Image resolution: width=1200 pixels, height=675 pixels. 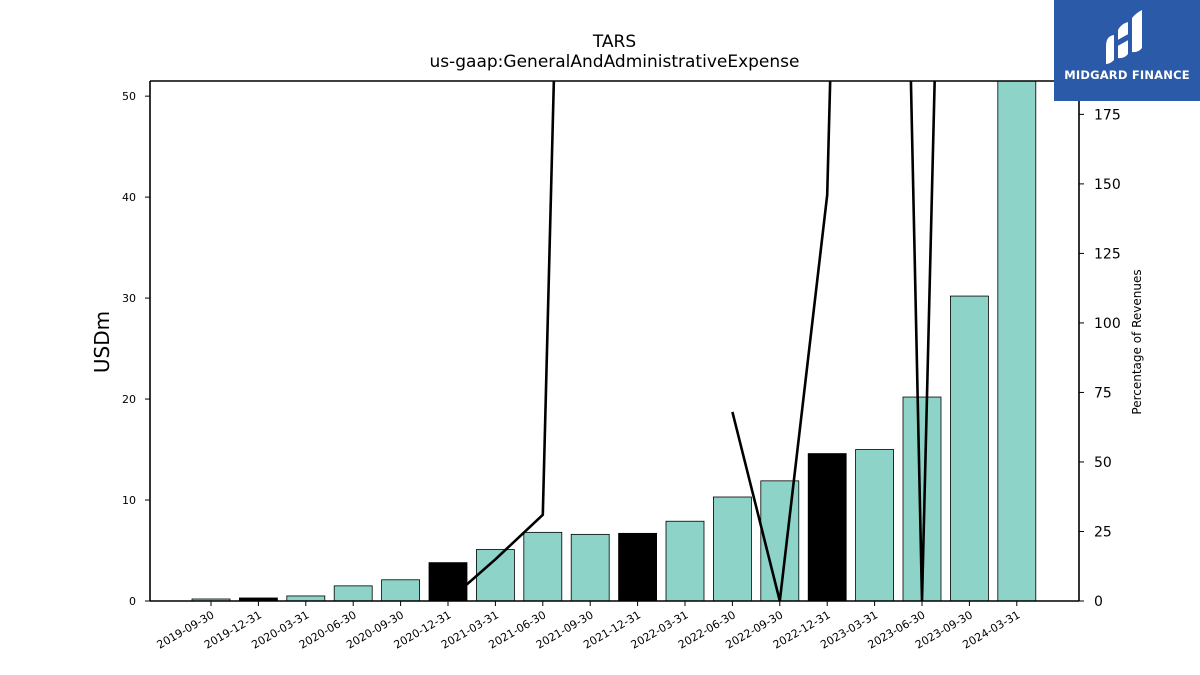 What do you see at coordinates (1107, 185) in the screenshot?
I see `y2-tick-label-150: 150` at bounding box center [1107, 185].